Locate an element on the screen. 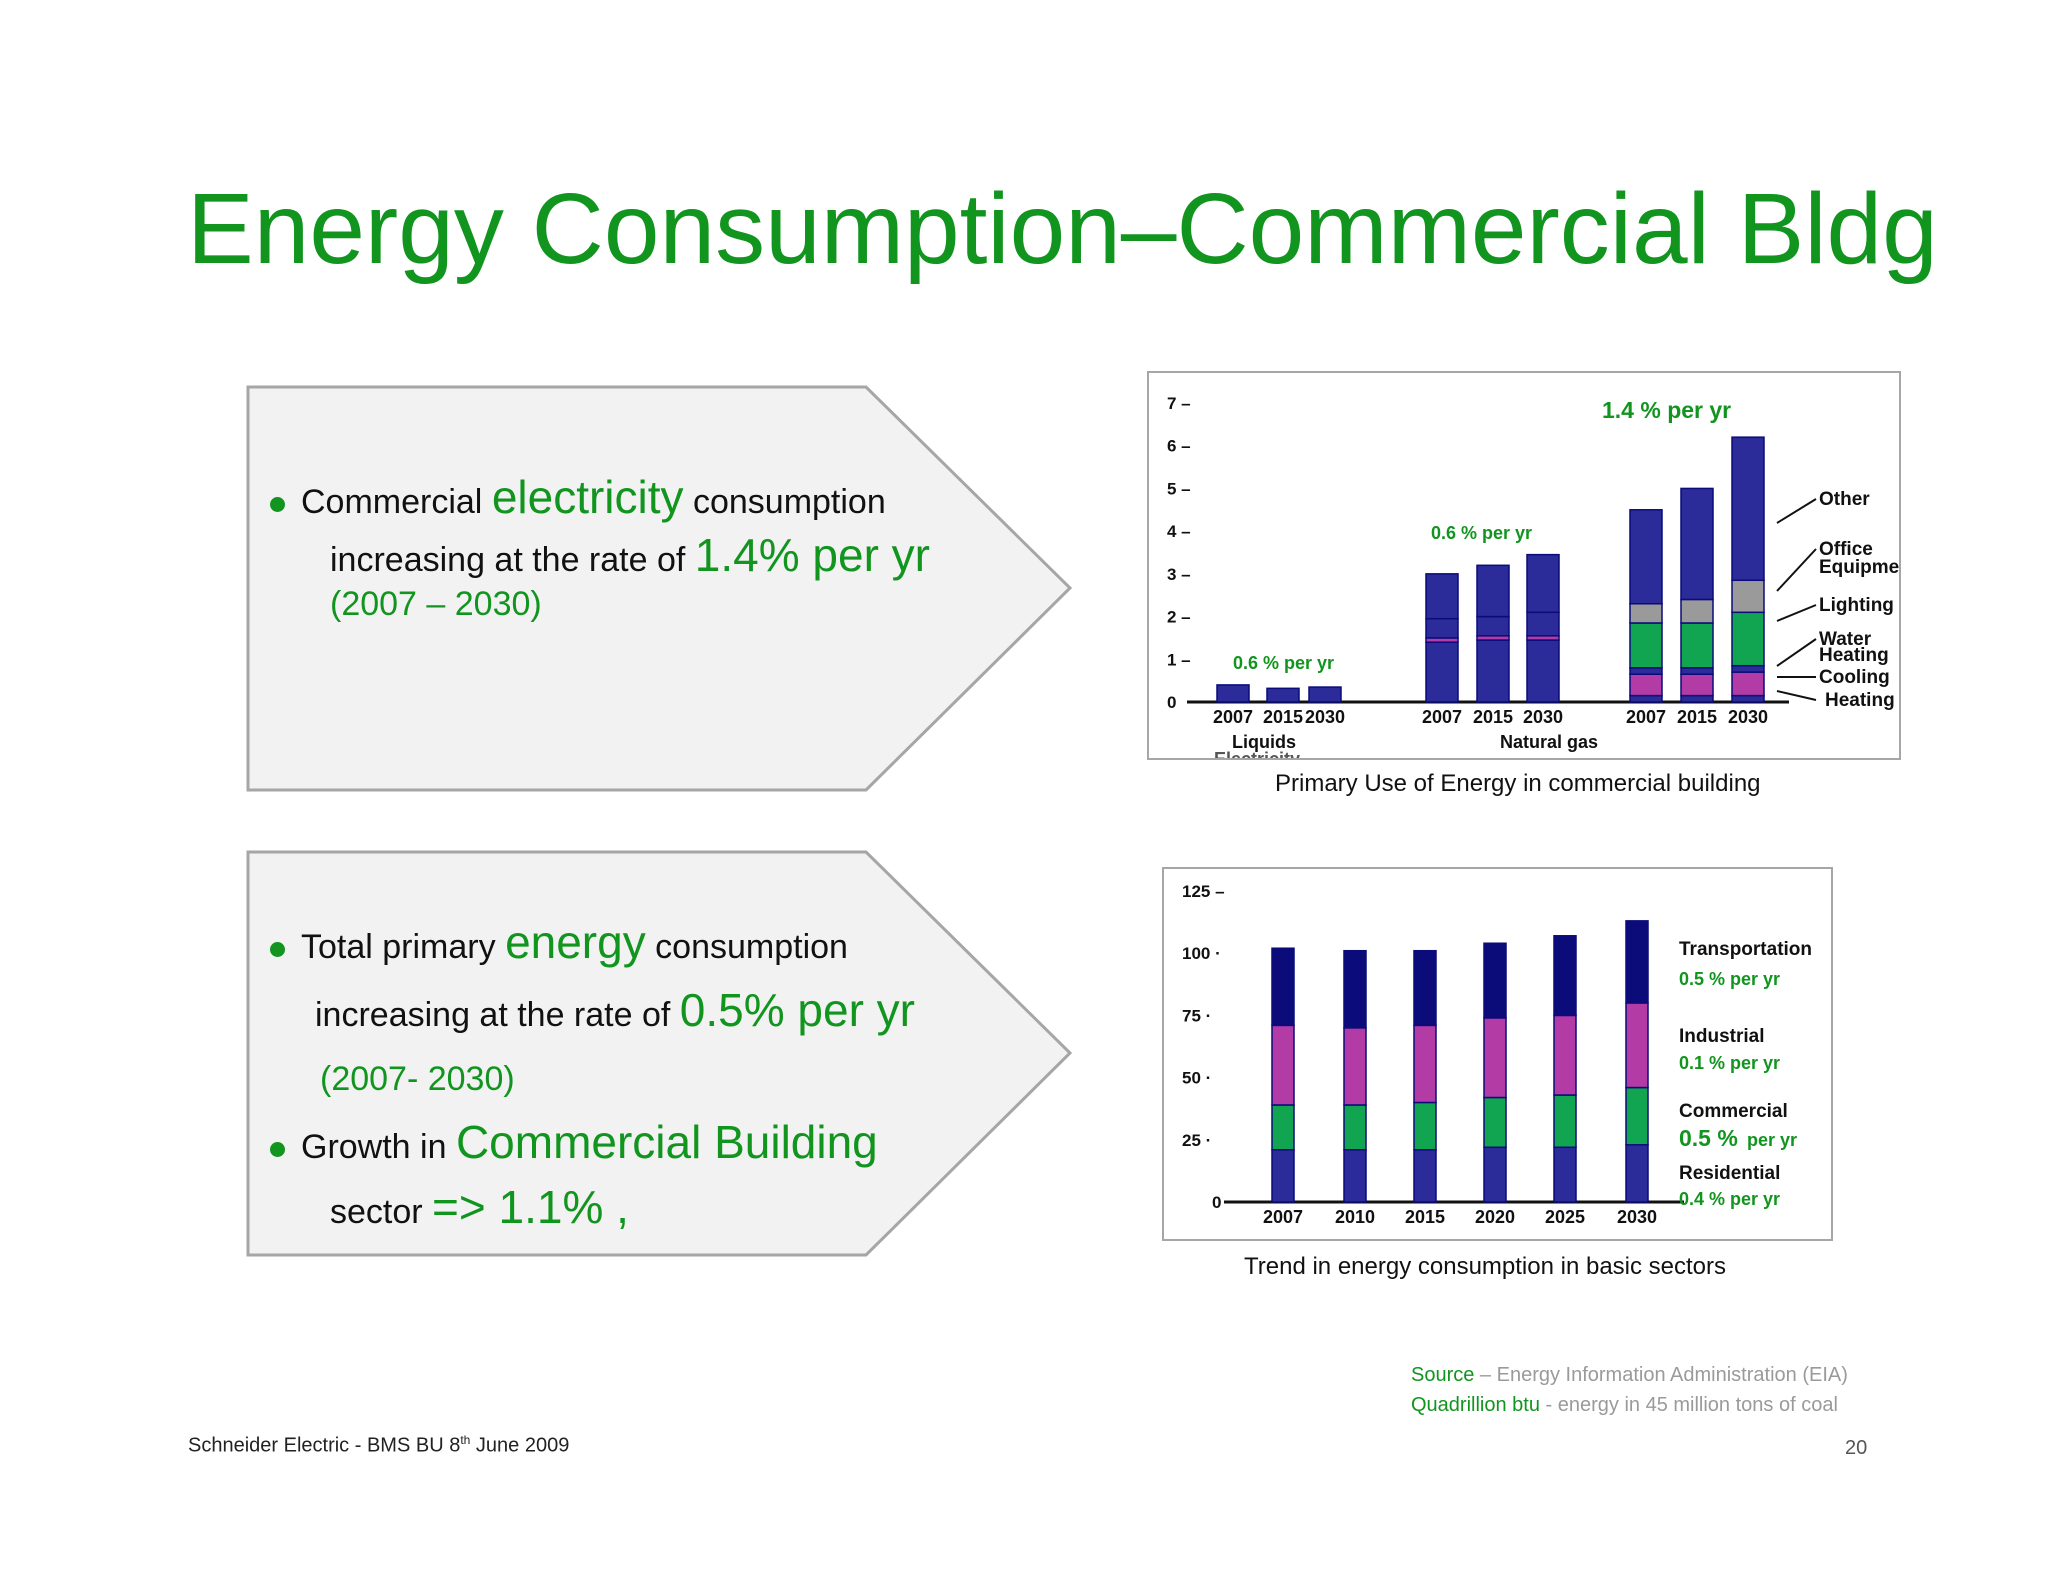 The image size is (2048, 1582). legend-label: Water is located at coordinates (1845, 639).